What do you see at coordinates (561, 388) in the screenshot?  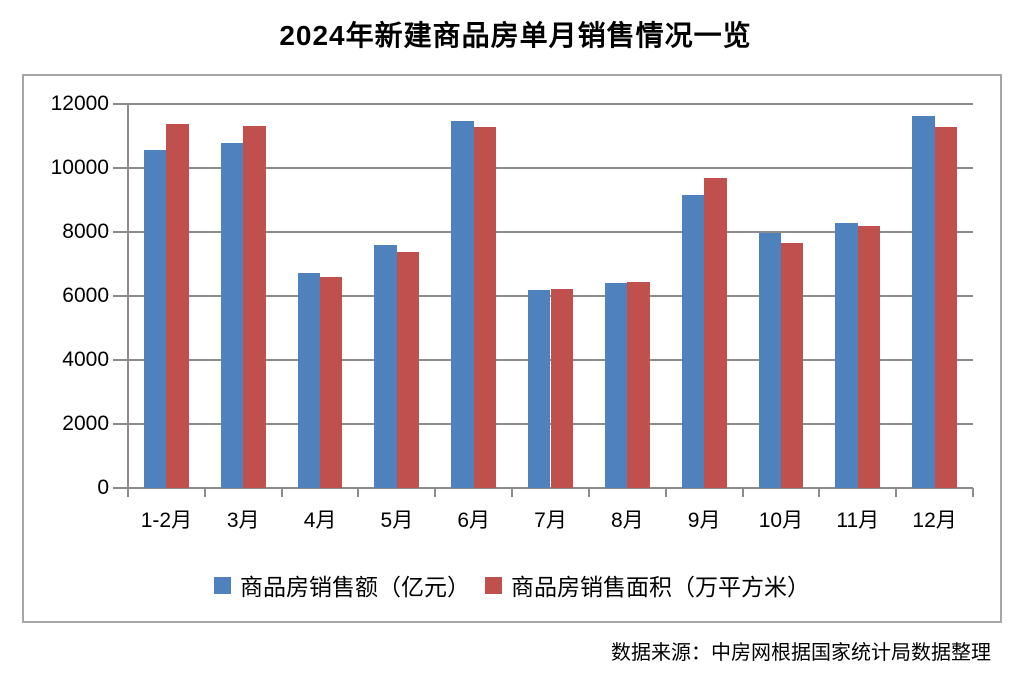 I see `bar-series2-7月` at bounding box center [561, 388].